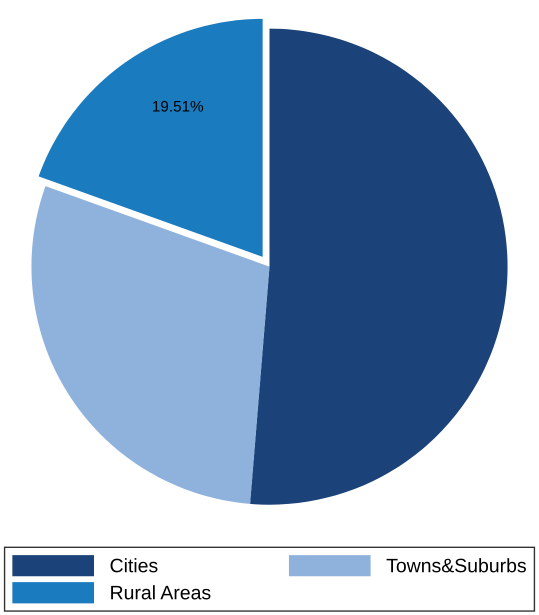 The width and height of the screenshot is (539, 615). Describe the element at coordinates (160, 592) in the screenshot. I see `legend-label: Rural Areas` at that location.